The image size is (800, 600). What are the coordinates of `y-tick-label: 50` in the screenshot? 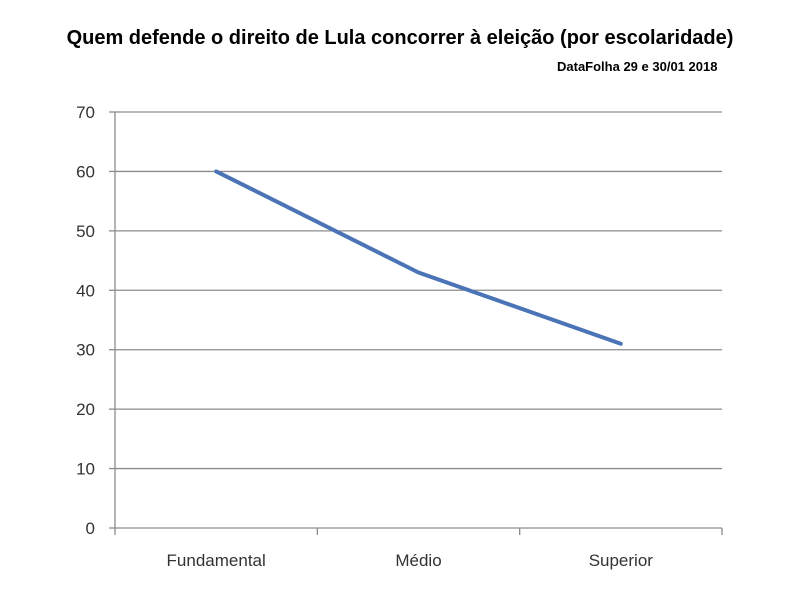 It's located at (85, 231).